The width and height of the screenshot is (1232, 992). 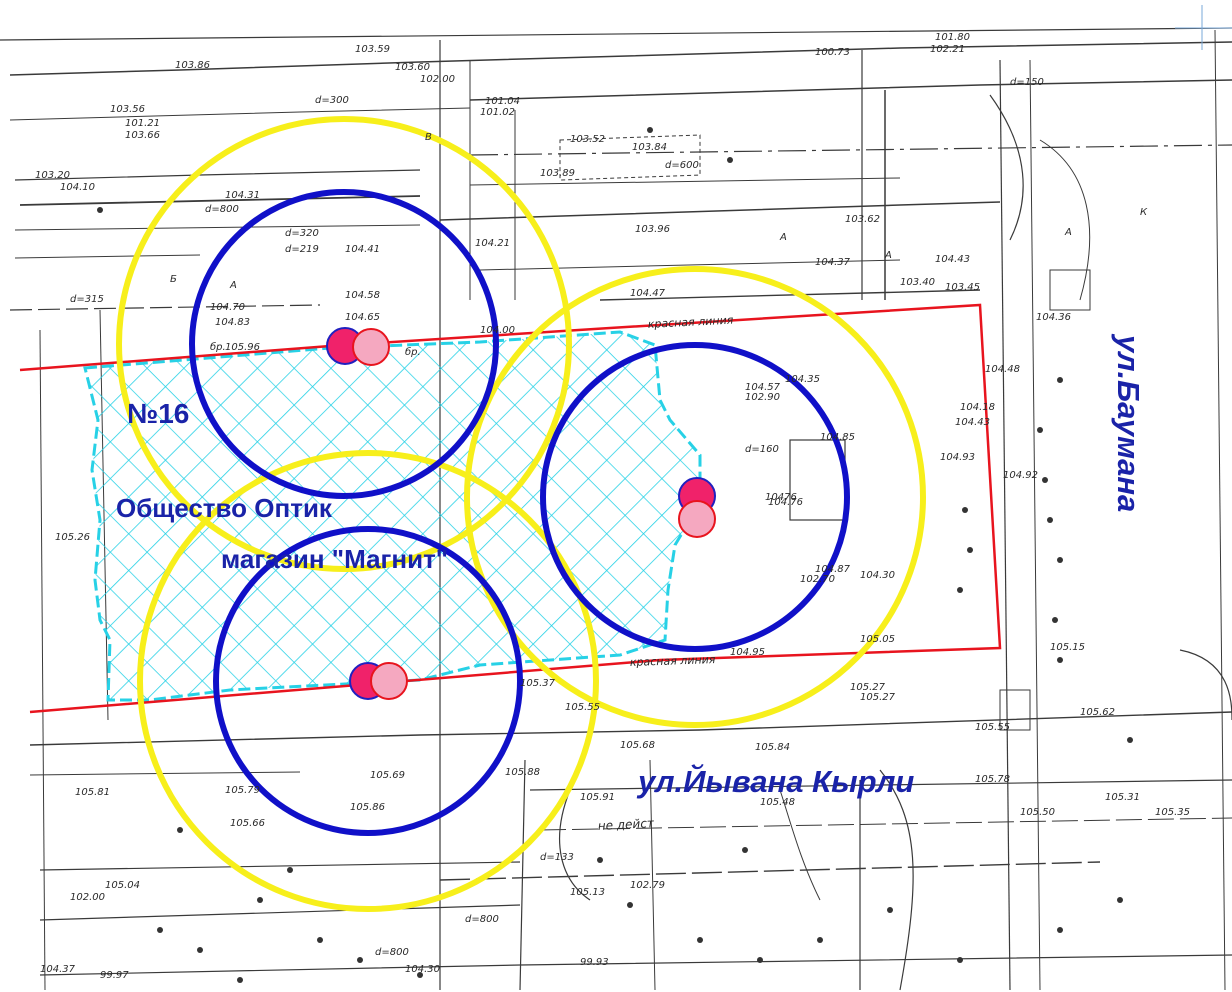 What do you see at coordinates (497, 330) in the screenshot?
I see `elevation-label: 104.00` at bounding box center [497, 330].